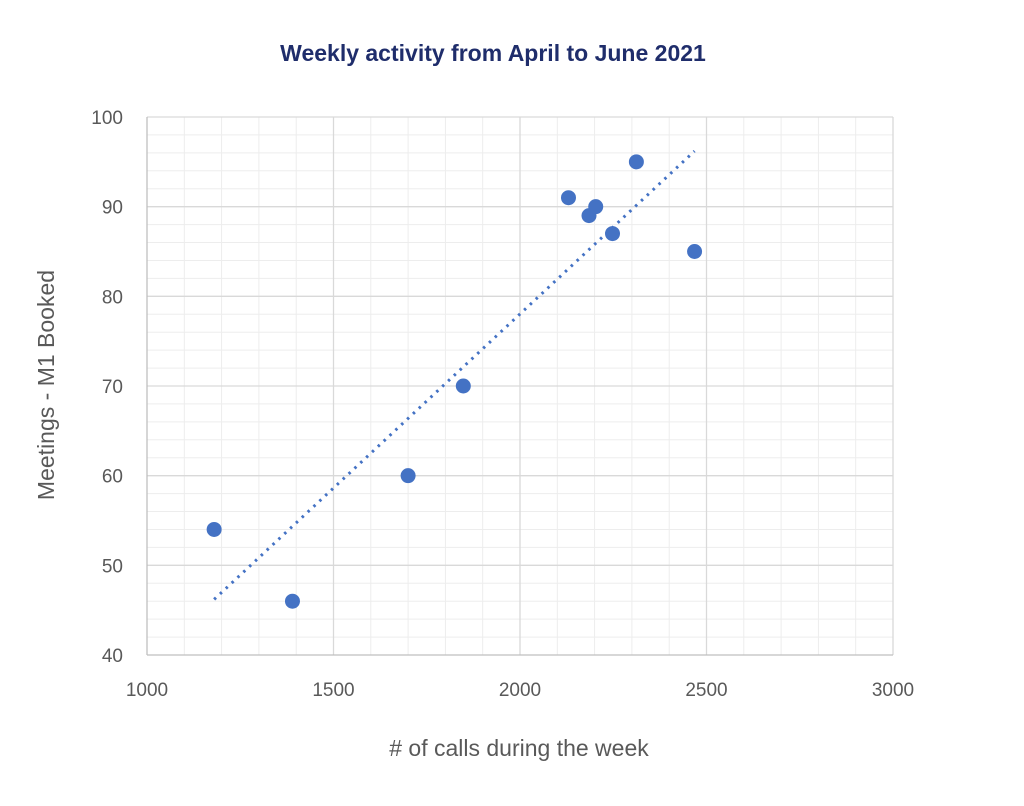 Image resolution: width=1024 pixels, height=806 pixels. Describe the element at coordinates (107, 118) in the screenshot. I see `y-tick-label: 100` at that location.